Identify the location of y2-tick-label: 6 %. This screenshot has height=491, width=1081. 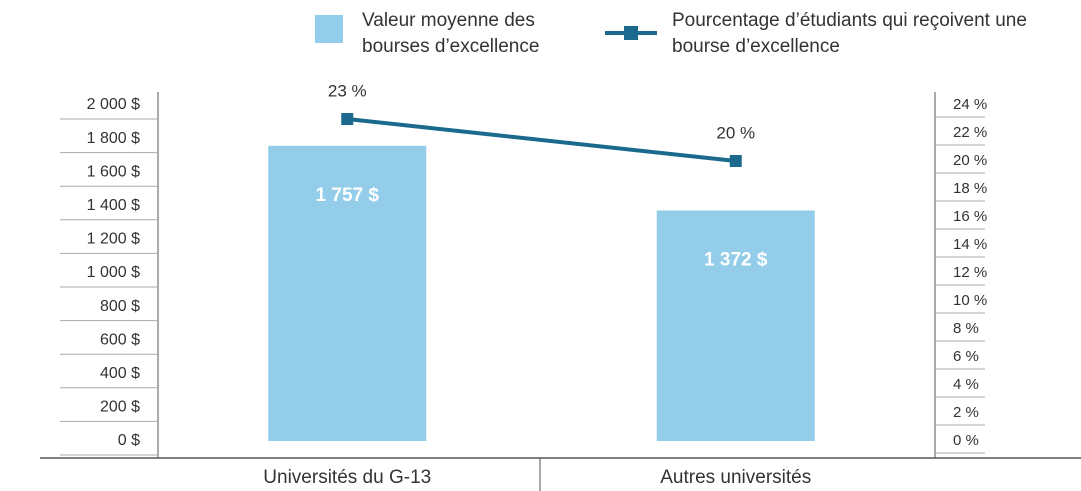
(966, 356).